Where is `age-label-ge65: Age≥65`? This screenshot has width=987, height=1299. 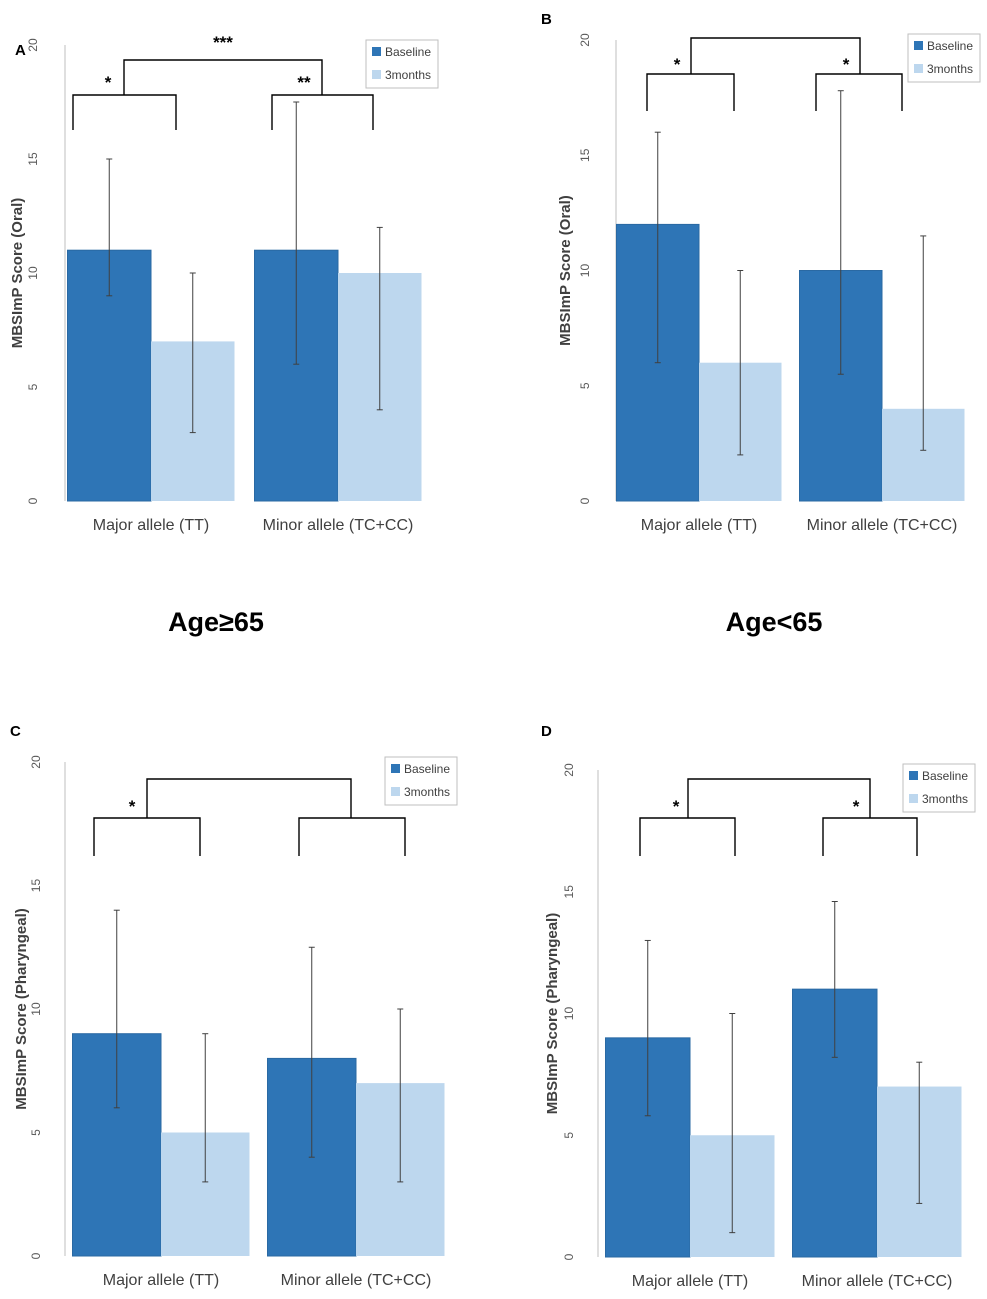 age-label-ge65: Age≥65 is located at coordinates (216, 622).